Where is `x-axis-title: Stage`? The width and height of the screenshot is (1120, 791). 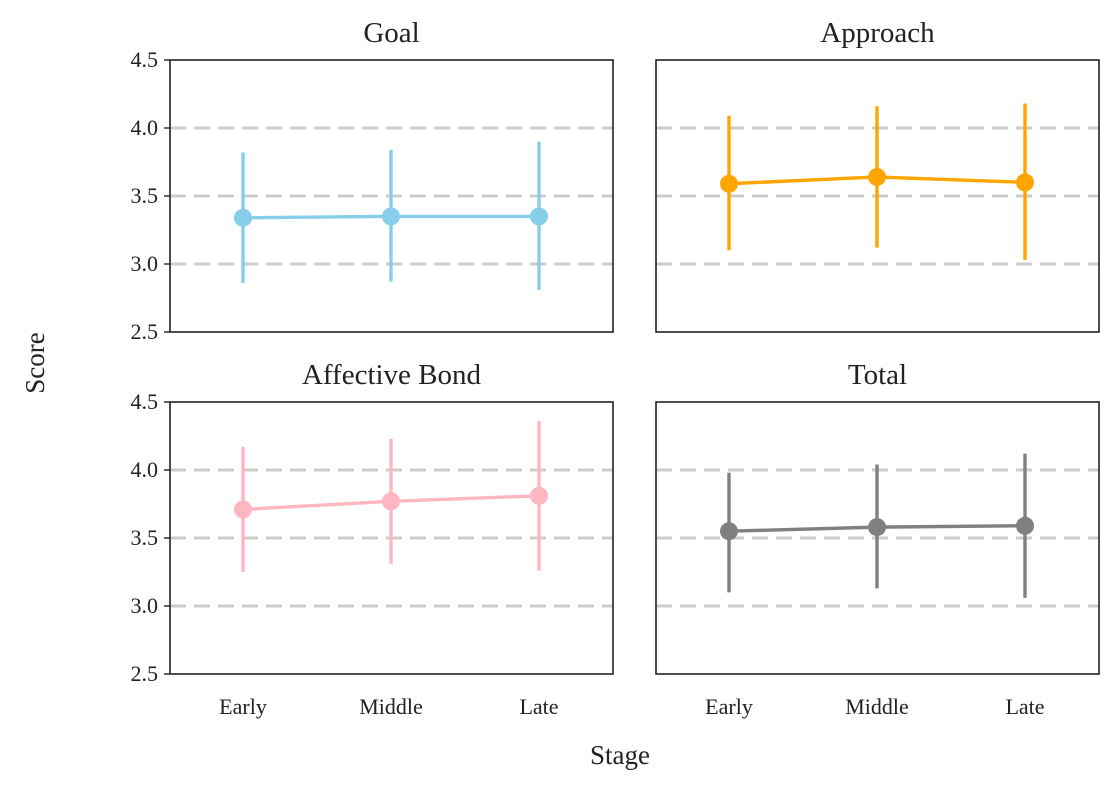 x-axis-title: Stage is located at coordinates (620, 755).